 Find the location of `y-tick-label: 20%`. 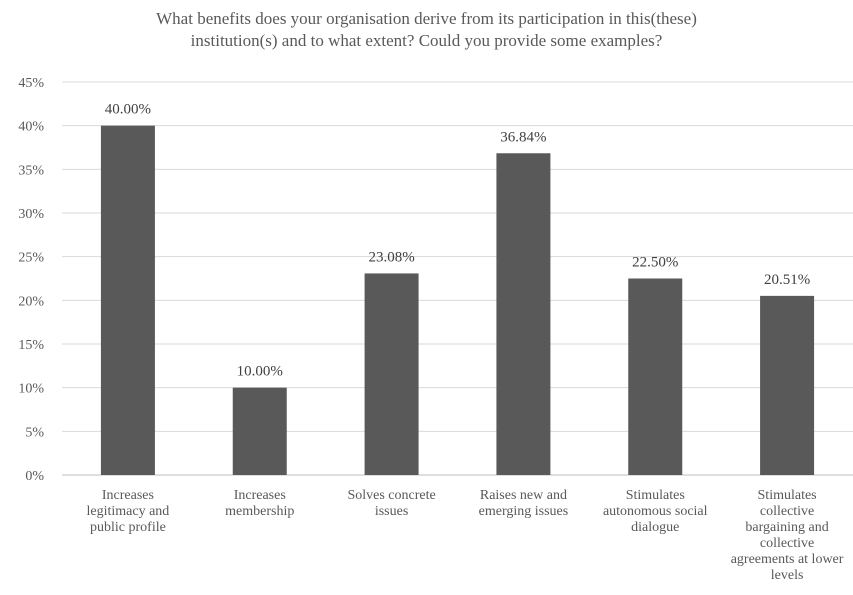

y-tick-label: 20% is located at coordinates (31, 301).